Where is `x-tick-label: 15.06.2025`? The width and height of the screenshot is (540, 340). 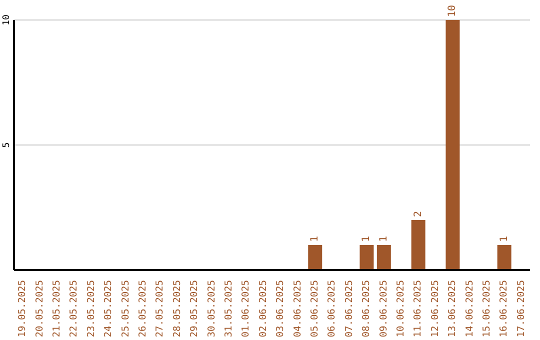
x-tick-label: 15.06.2025 is located at coordinates (487, 309).